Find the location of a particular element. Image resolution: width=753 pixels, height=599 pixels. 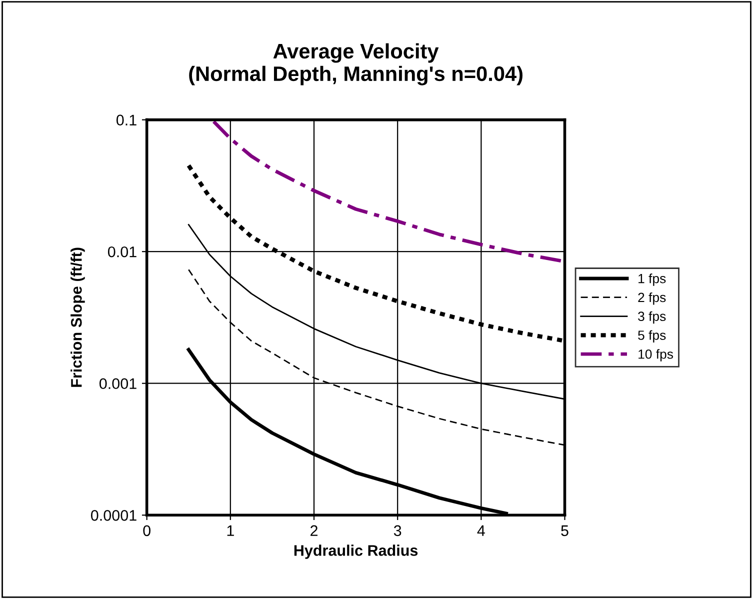

x-tick-label: 4 is located at coordinates (481, 530).